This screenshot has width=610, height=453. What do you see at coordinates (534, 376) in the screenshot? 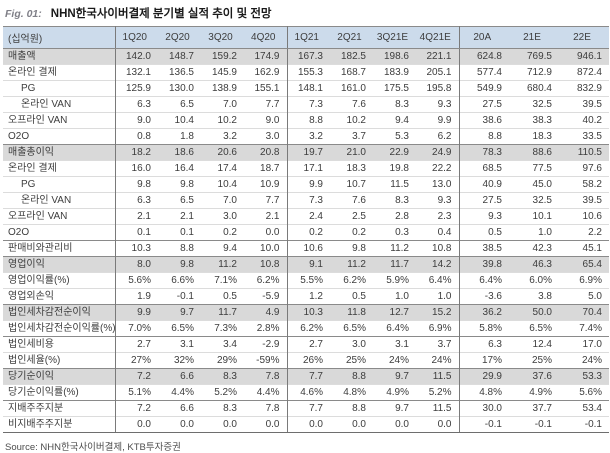
I see `value-cell: 37.6` at bounding box center [534, 376].